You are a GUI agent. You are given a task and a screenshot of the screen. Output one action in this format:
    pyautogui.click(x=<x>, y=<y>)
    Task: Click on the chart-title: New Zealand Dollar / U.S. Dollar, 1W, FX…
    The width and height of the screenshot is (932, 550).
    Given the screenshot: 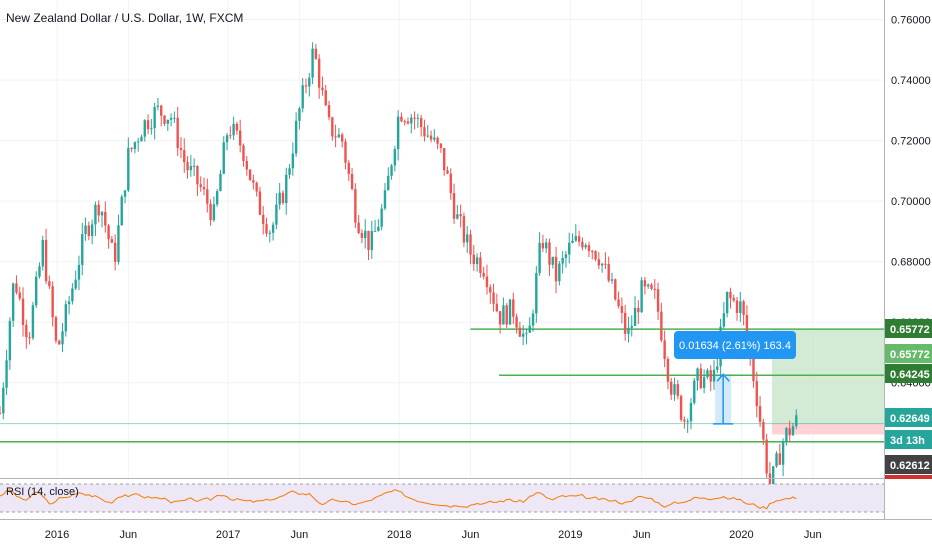 What is the action you would take?
    pyautogui.click(x=124, y=18)
    